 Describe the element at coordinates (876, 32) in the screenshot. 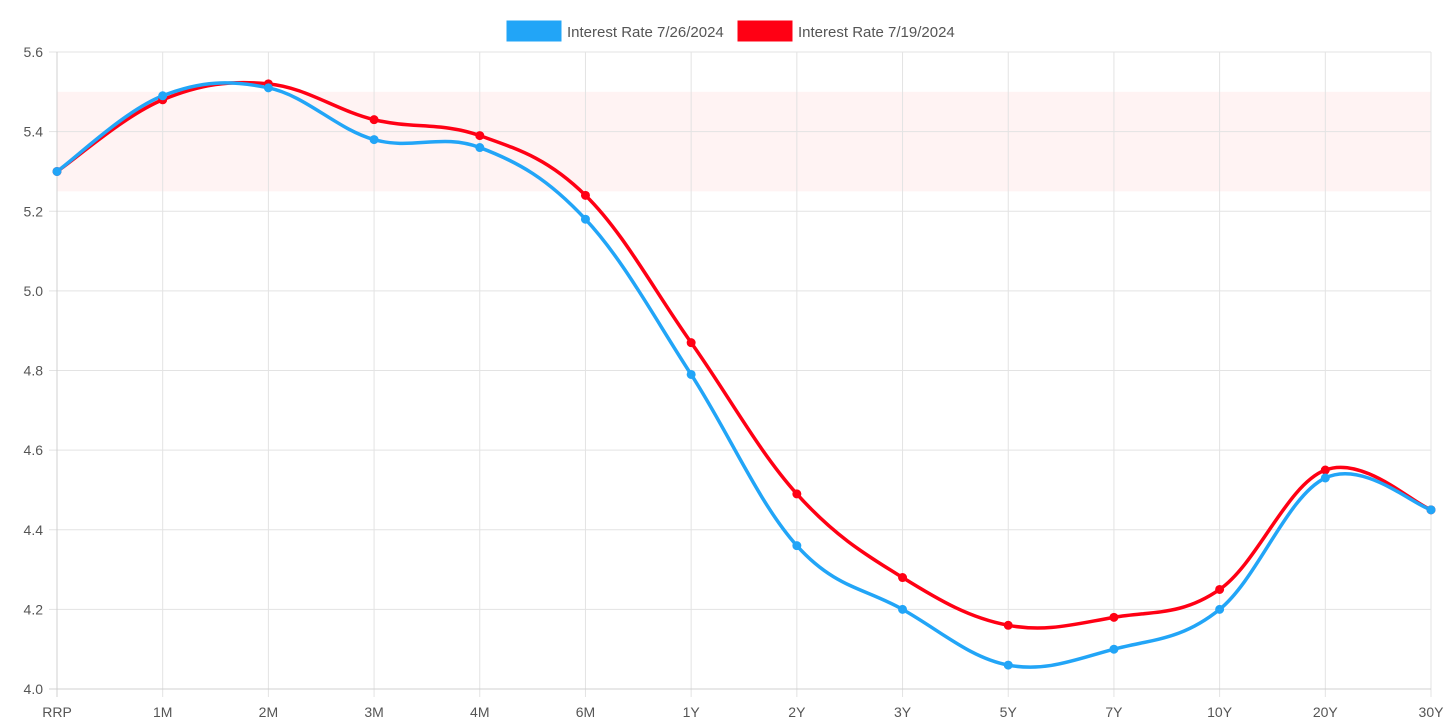

I see `legend-label: Interest Rate 7/19/2024` at that location.